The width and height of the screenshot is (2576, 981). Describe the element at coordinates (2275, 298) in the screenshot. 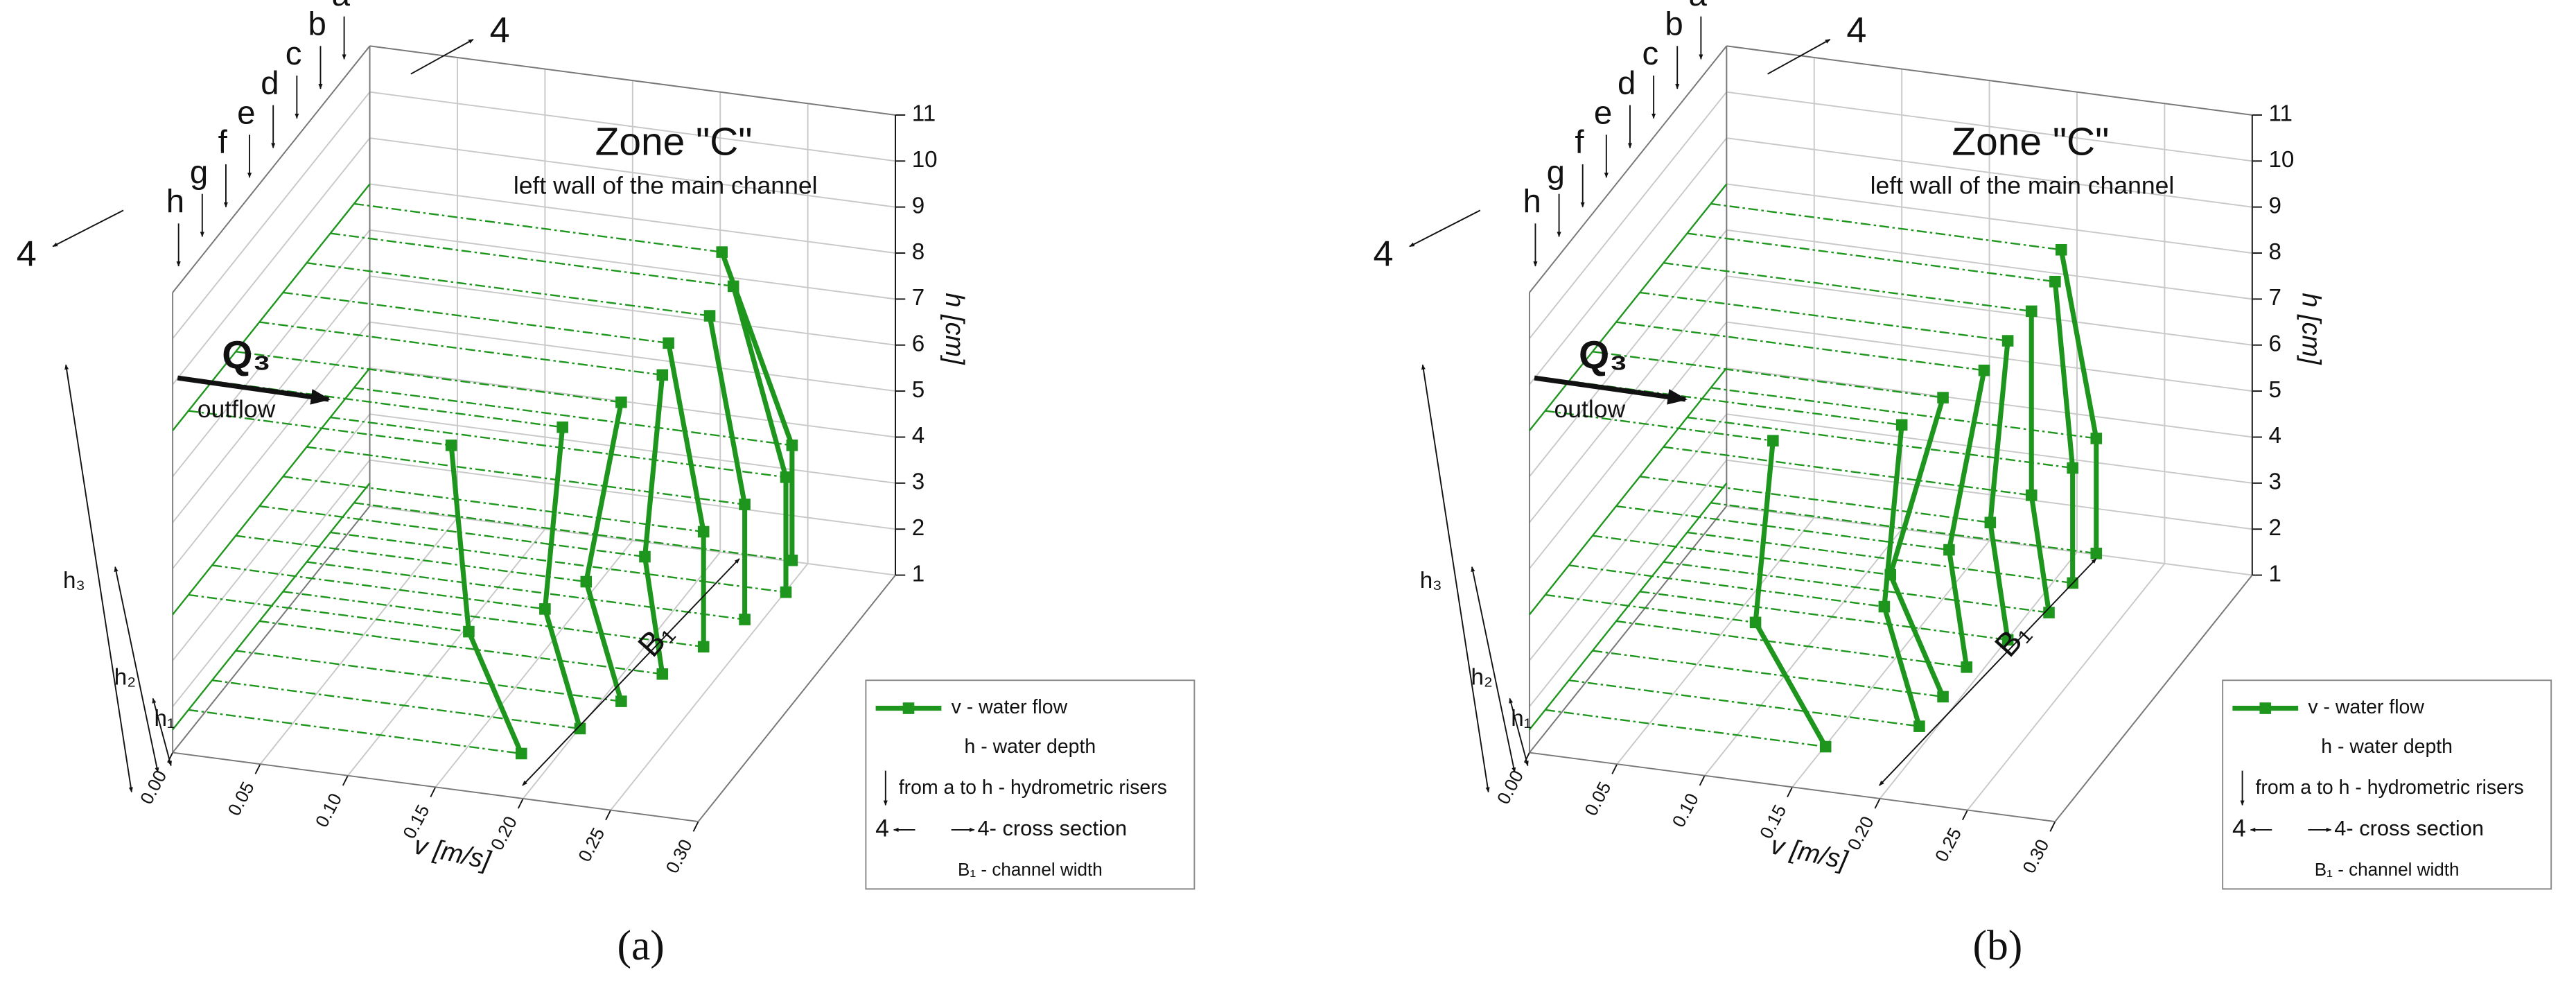

I see `y-tick-label: 7` at that location.